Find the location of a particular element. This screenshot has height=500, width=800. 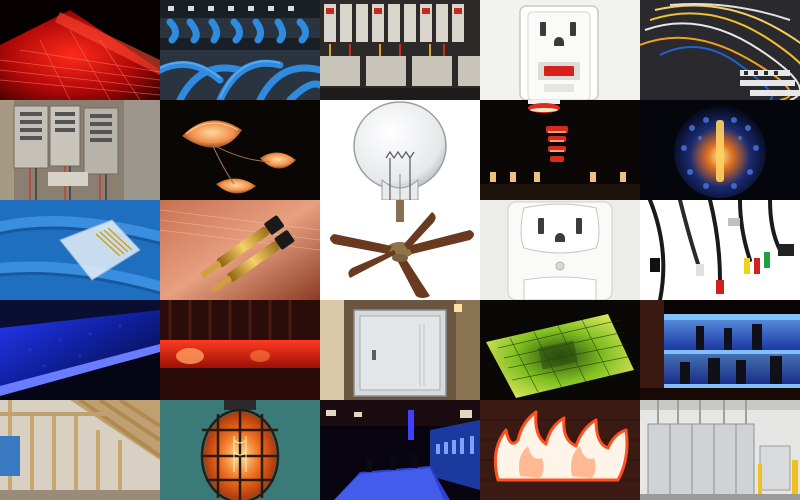

tile-blue-lit-bottle-shelf is located at coordinates (720, 350).